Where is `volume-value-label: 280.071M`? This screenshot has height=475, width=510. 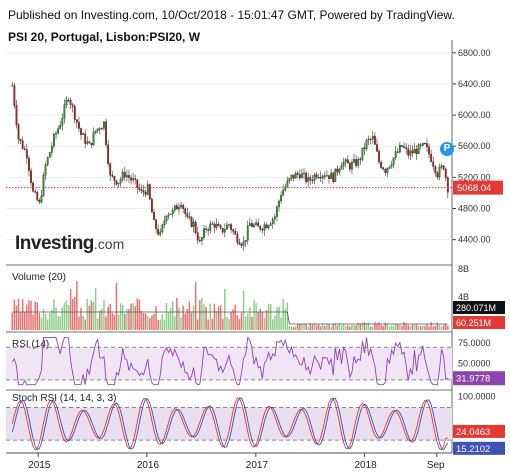 volume-value-label: 280.071M is located at coordinates (476, 308).